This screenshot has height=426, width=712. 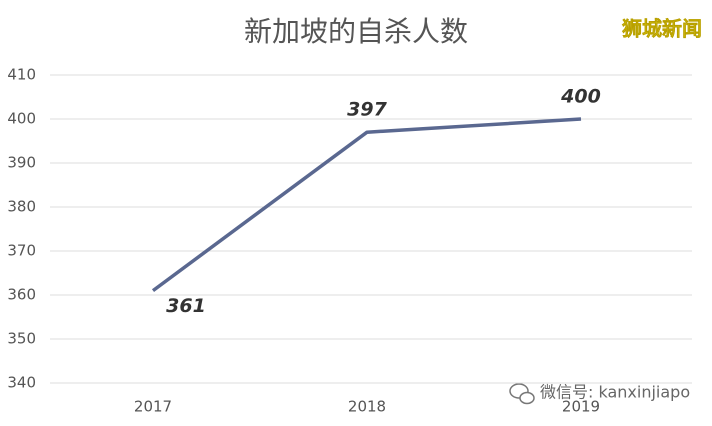 What do you see at coordinates (21, 163) in the screenshot?
I see `y-tick-label: 390` at bounding box center [21, 163].